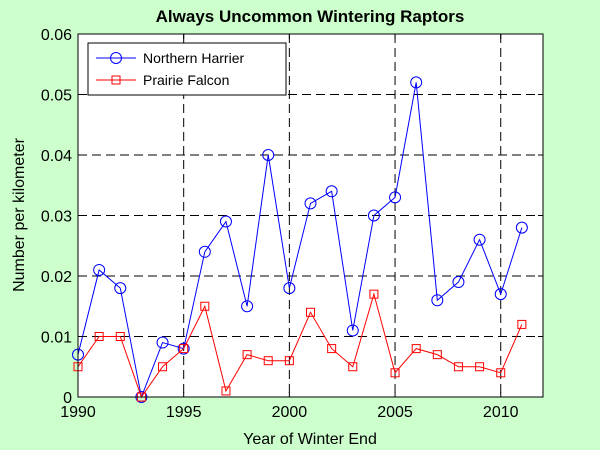 This screenshot has height=450, width=600. Describe the element at coordinates (56, 156) in the screenshot. I see `y-tick-label: 0.04` at that location.